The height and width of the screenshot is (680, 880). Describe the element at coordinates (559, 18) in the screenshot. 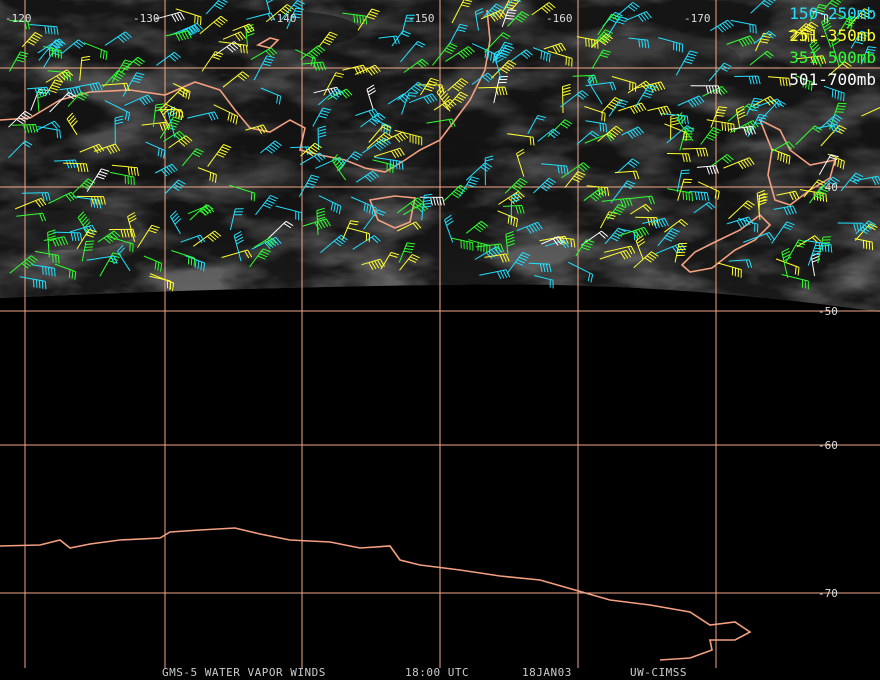

I see `longitude-label: -160` at that location.